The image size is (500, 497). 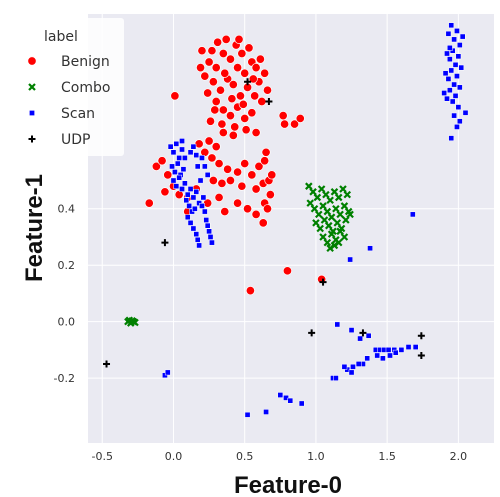 I want to click on x-tick-label: -0.5, so click(x=102, y=456).